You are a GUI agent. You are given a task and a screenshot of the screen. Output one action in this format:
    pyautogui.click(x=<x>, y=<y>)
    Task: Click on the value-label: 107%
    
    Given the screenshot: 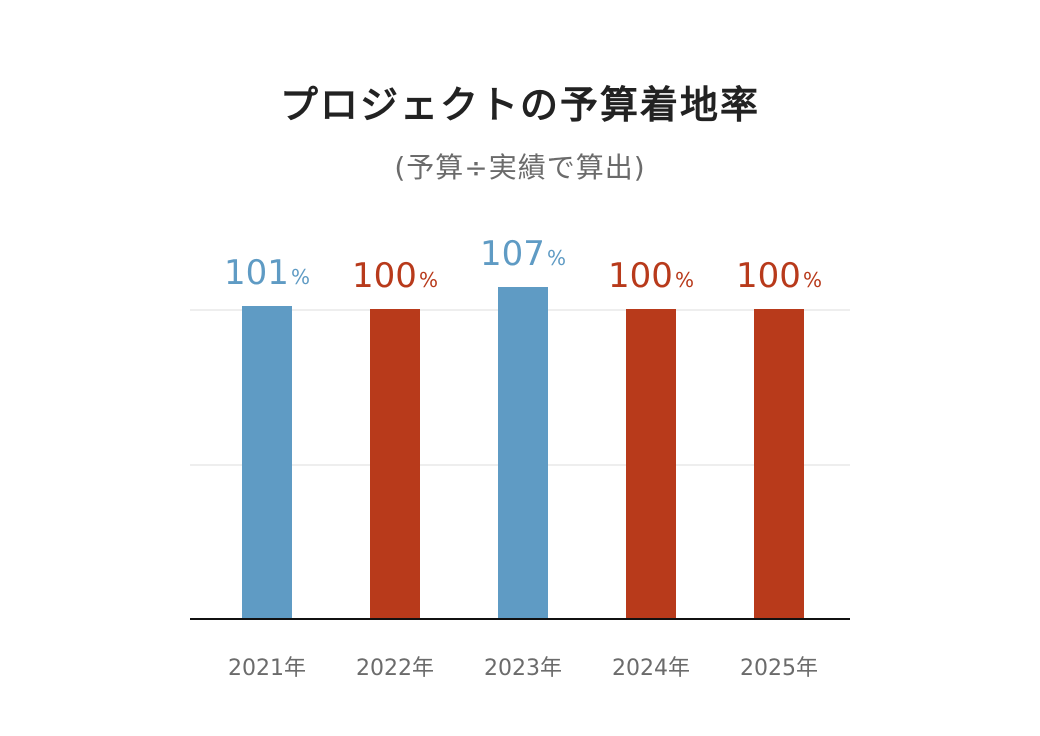 What is the action you would take?
    pyautogui.click(x=523, y=256)
    